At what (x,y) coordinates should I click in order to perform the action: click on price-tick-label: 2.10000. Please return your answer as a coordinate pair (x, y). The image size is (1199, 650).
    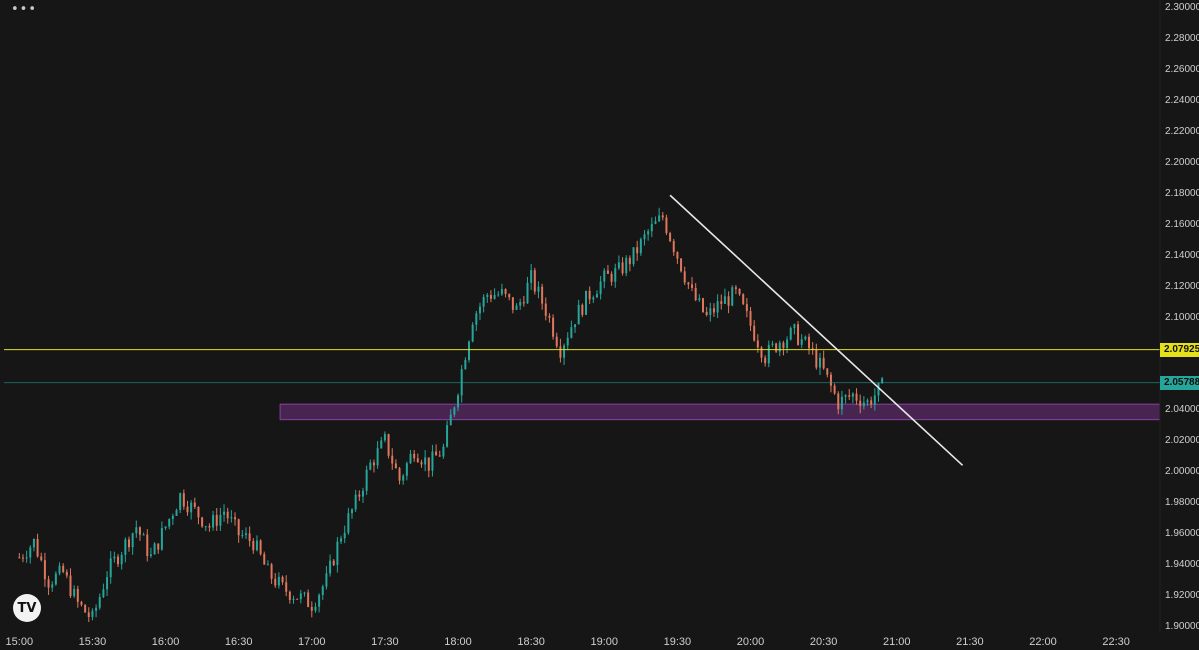
    Looking at the image, I should click on (1182, 317).